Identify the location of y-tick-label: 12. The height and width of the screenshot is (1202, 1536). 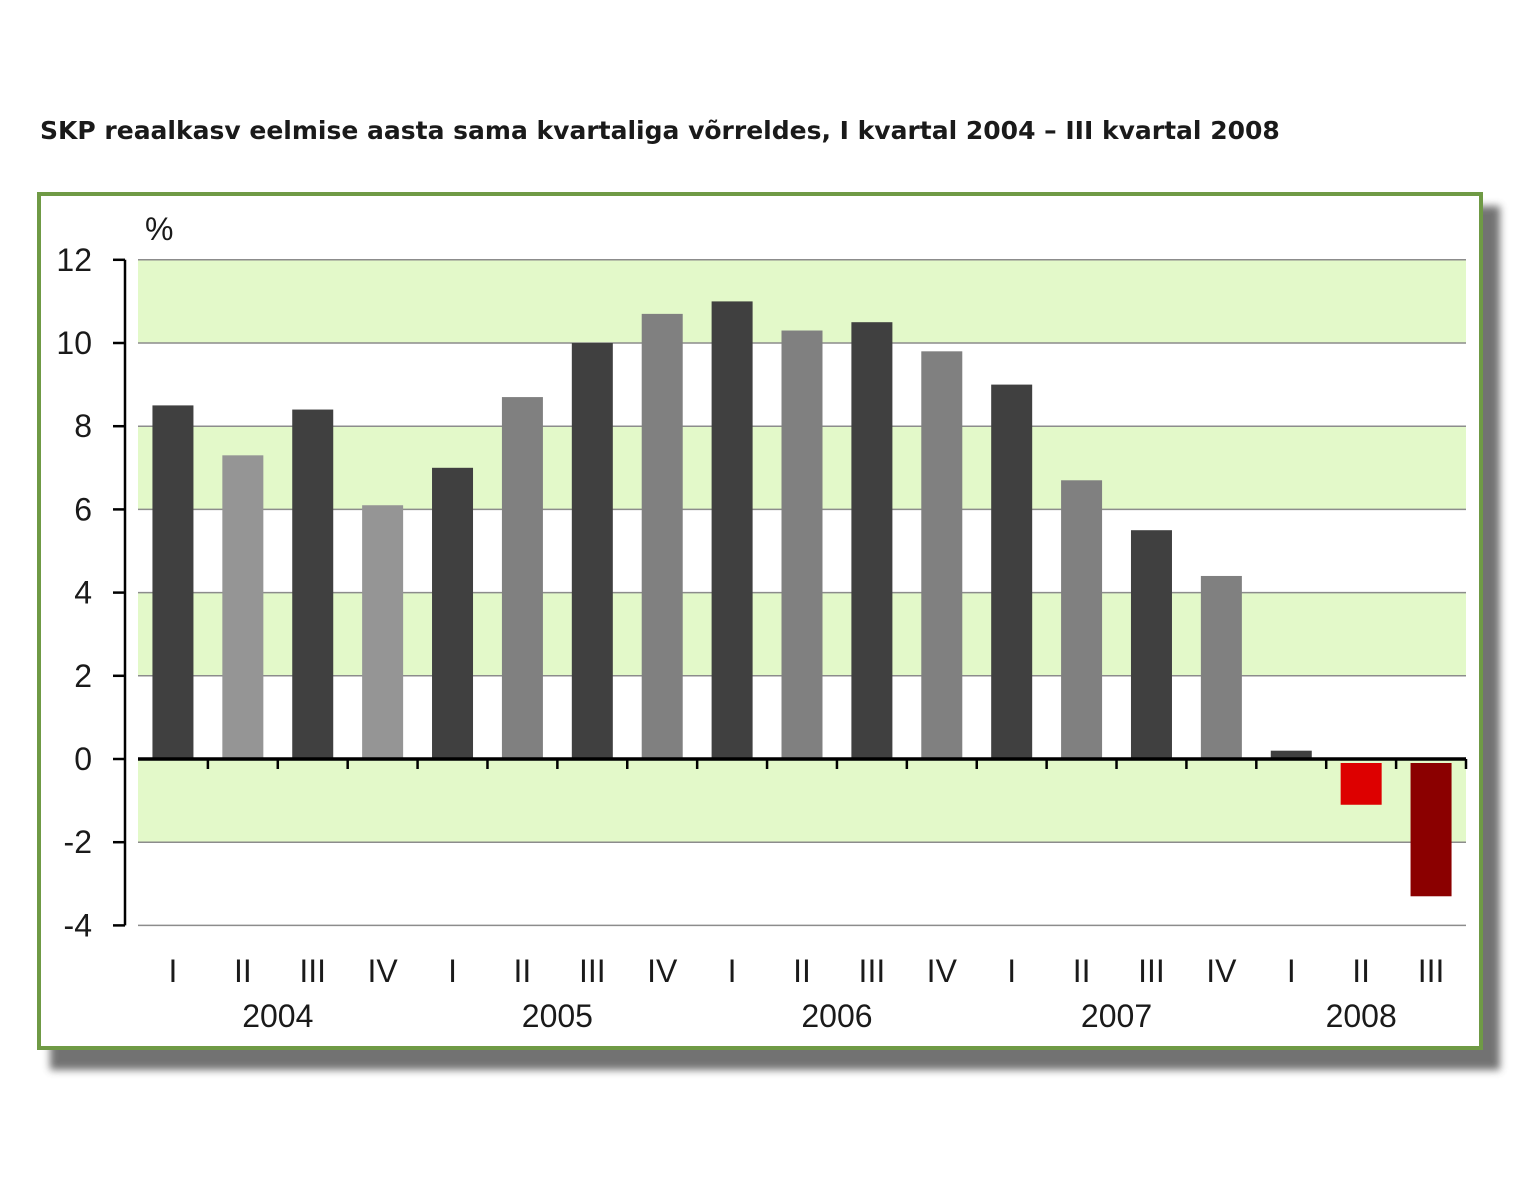
(74, 260).